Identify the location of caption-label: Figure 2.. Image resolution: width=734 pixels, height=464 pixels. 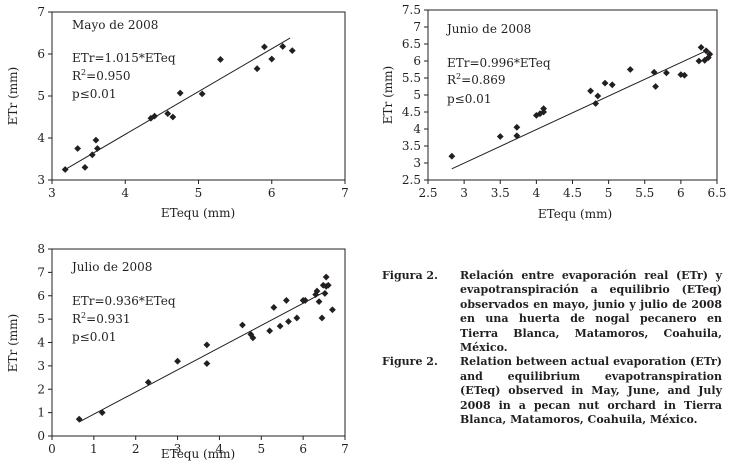
(410, 362).